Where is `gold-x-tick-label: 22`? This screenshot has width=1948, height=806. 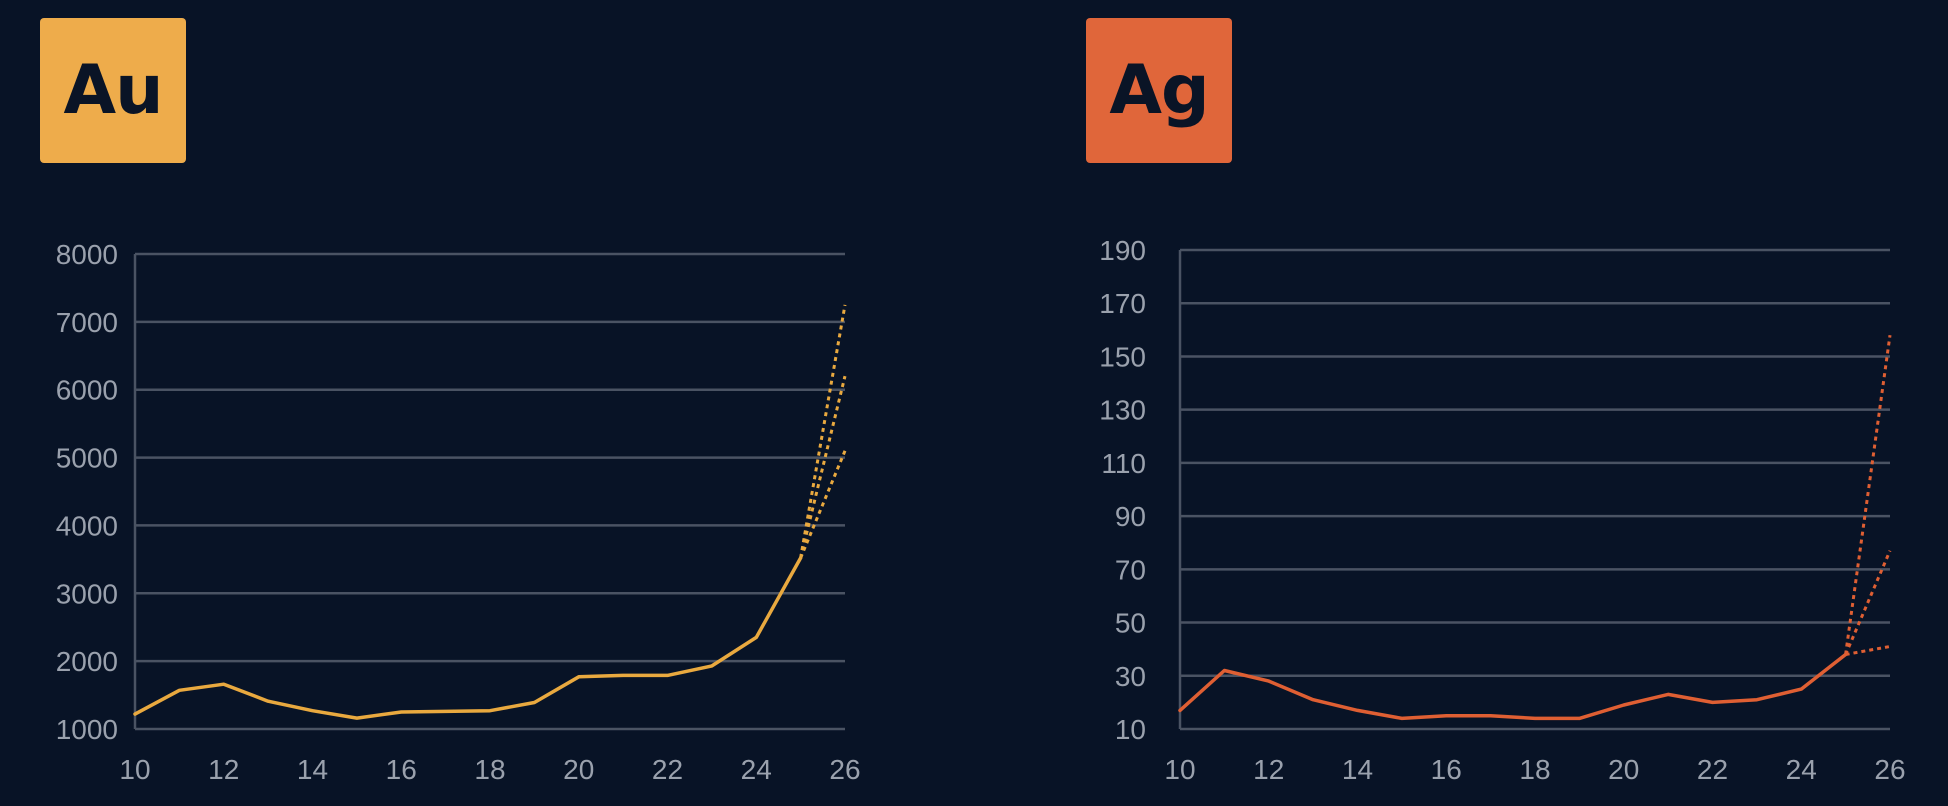
gold-x-tick-label: 22 is located at coordinates (667, 769).